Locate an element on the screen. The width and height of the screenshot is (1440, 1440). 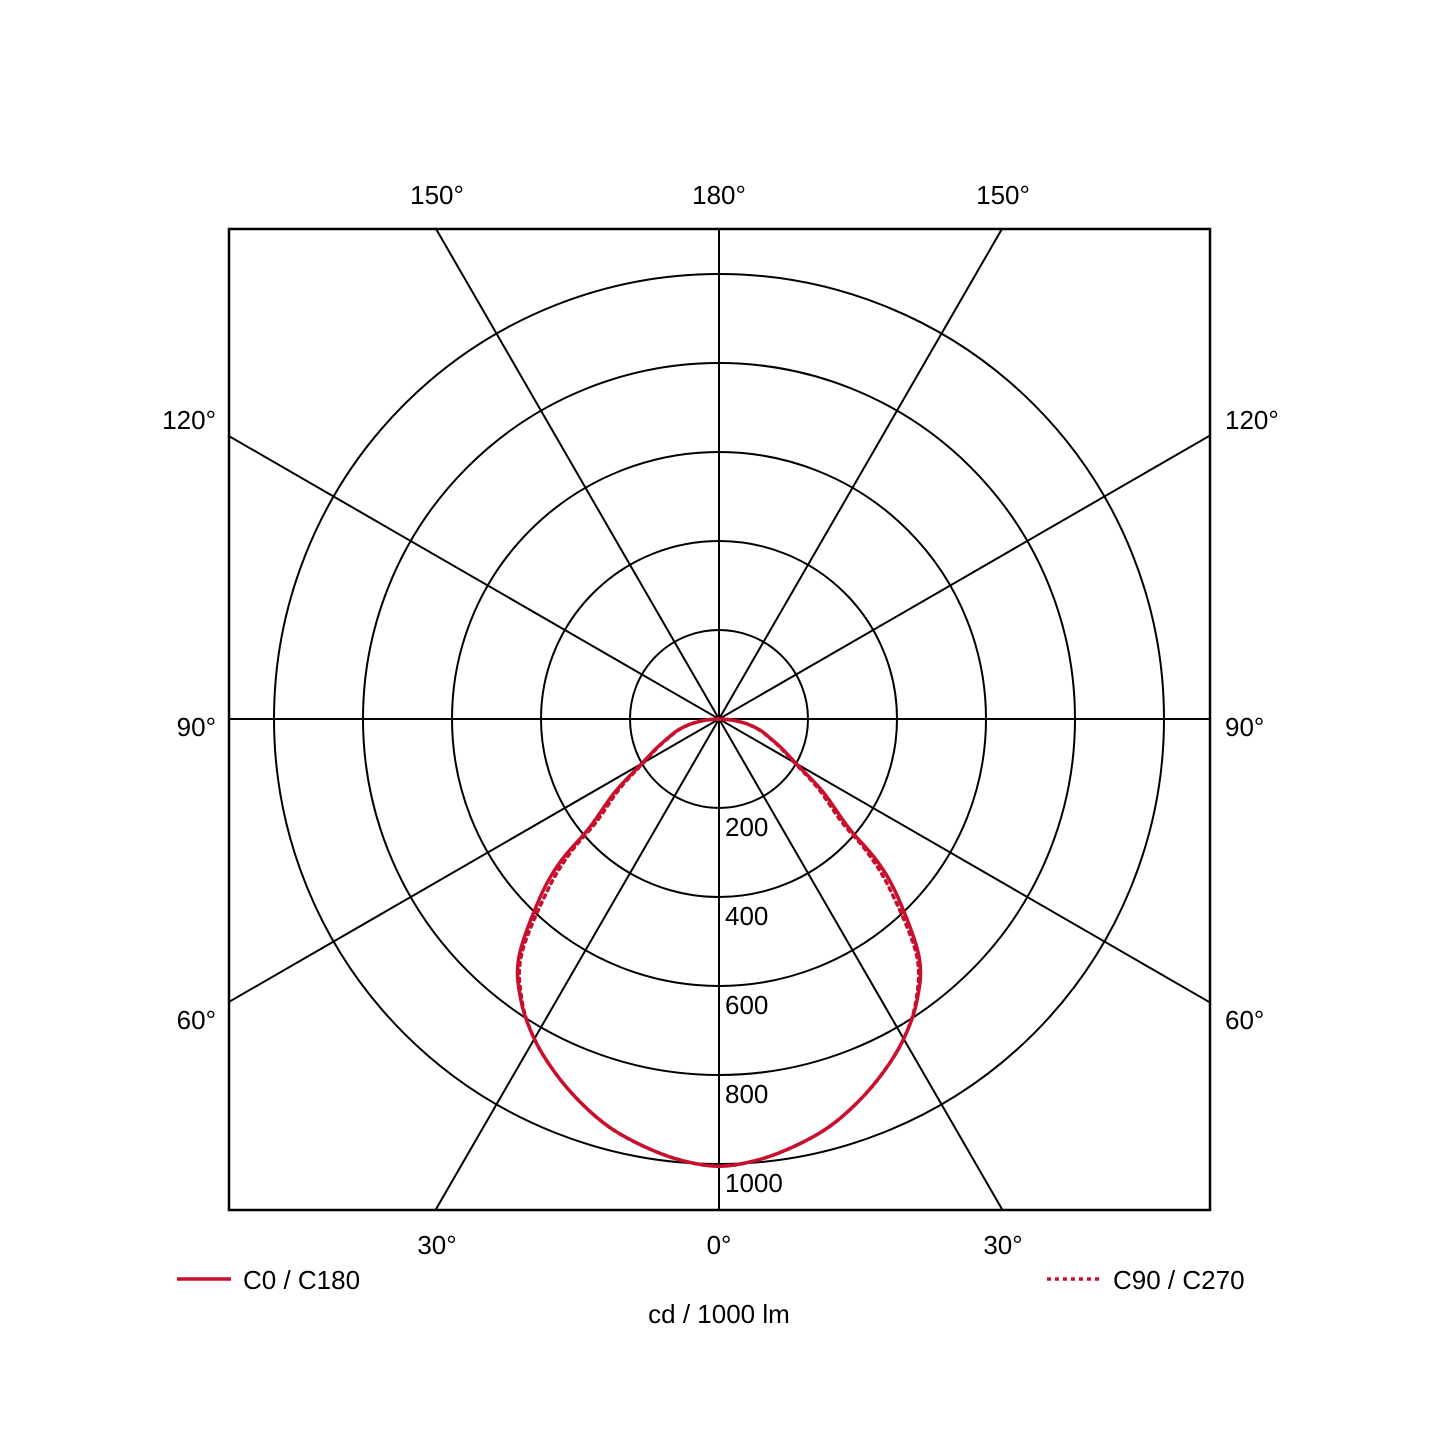
legend-label-c90: C90 / C270 is located at coordinates (1179, 1280).